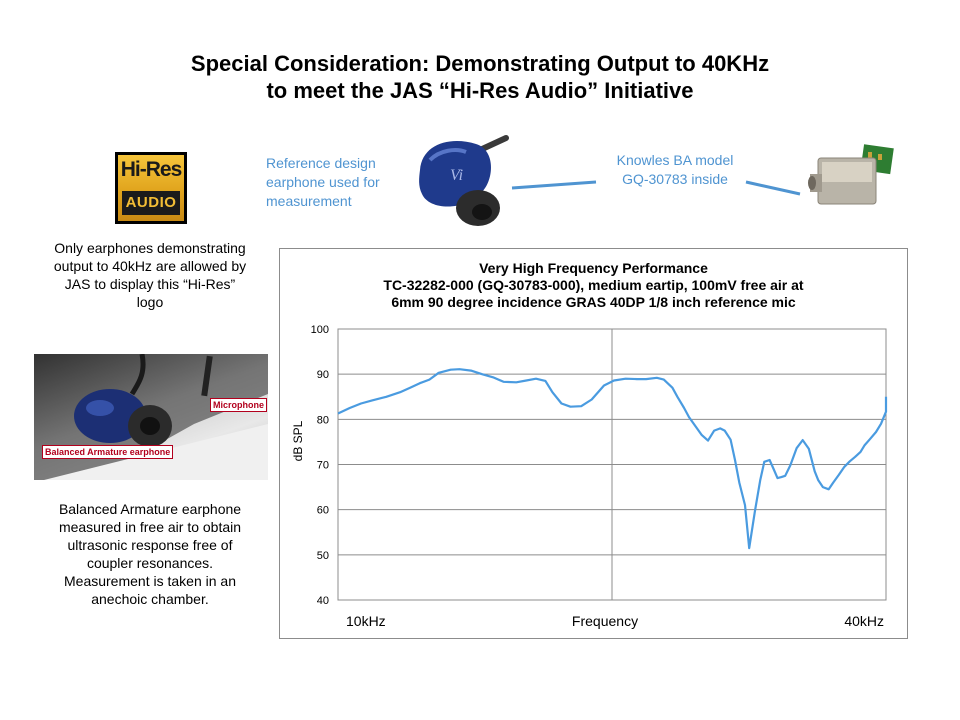  I want to click on knowles-ba-callout: Knowles BA model GQ-30783 inside, so click(675, 170).